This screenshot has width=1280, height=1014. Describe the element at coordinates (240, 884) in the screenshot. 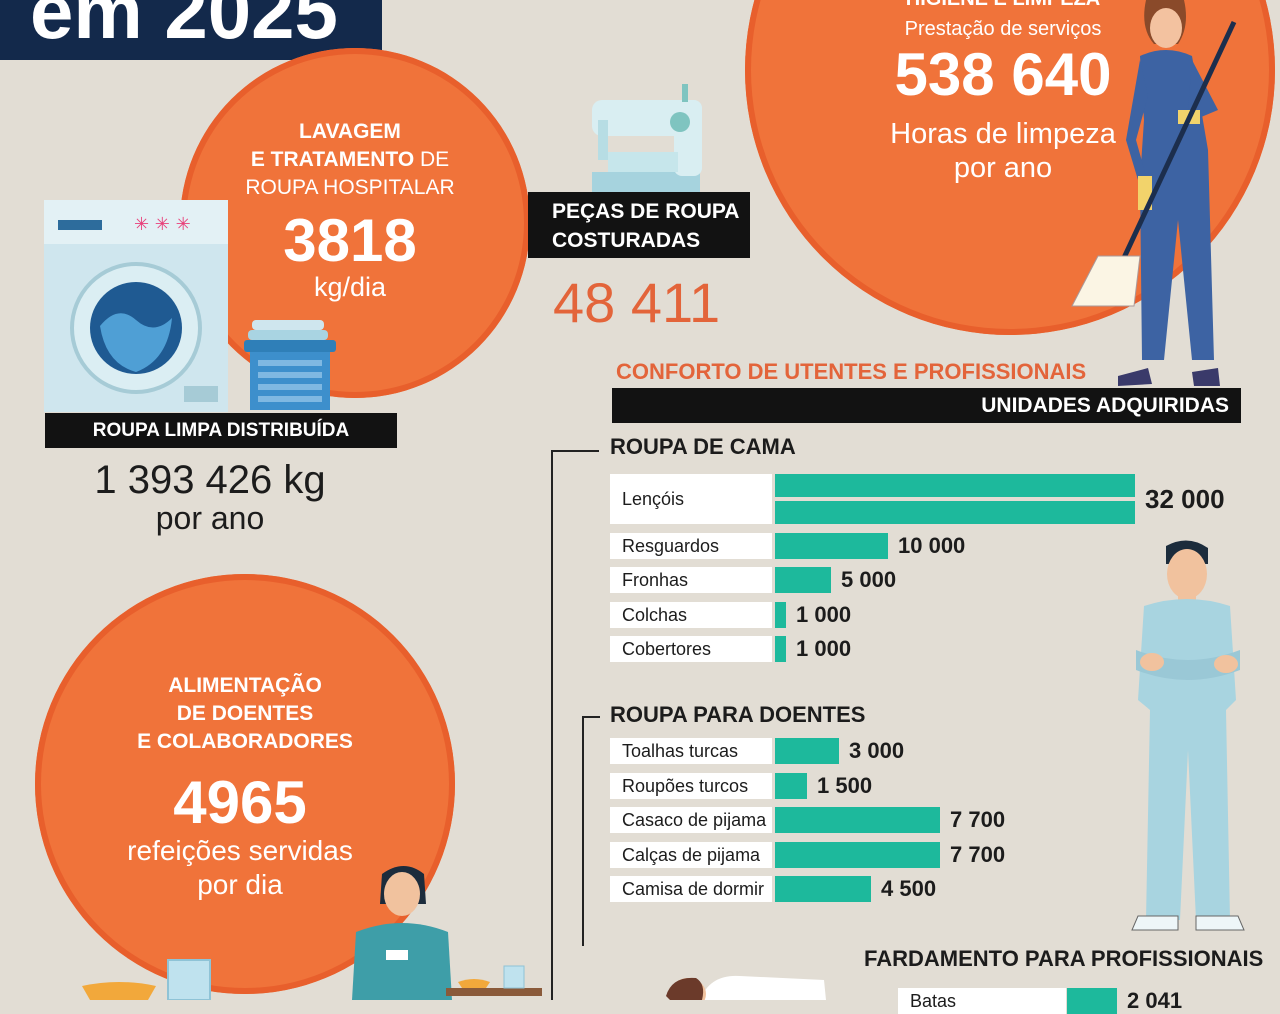

I see `food-unit-line2: por dia` at that location.